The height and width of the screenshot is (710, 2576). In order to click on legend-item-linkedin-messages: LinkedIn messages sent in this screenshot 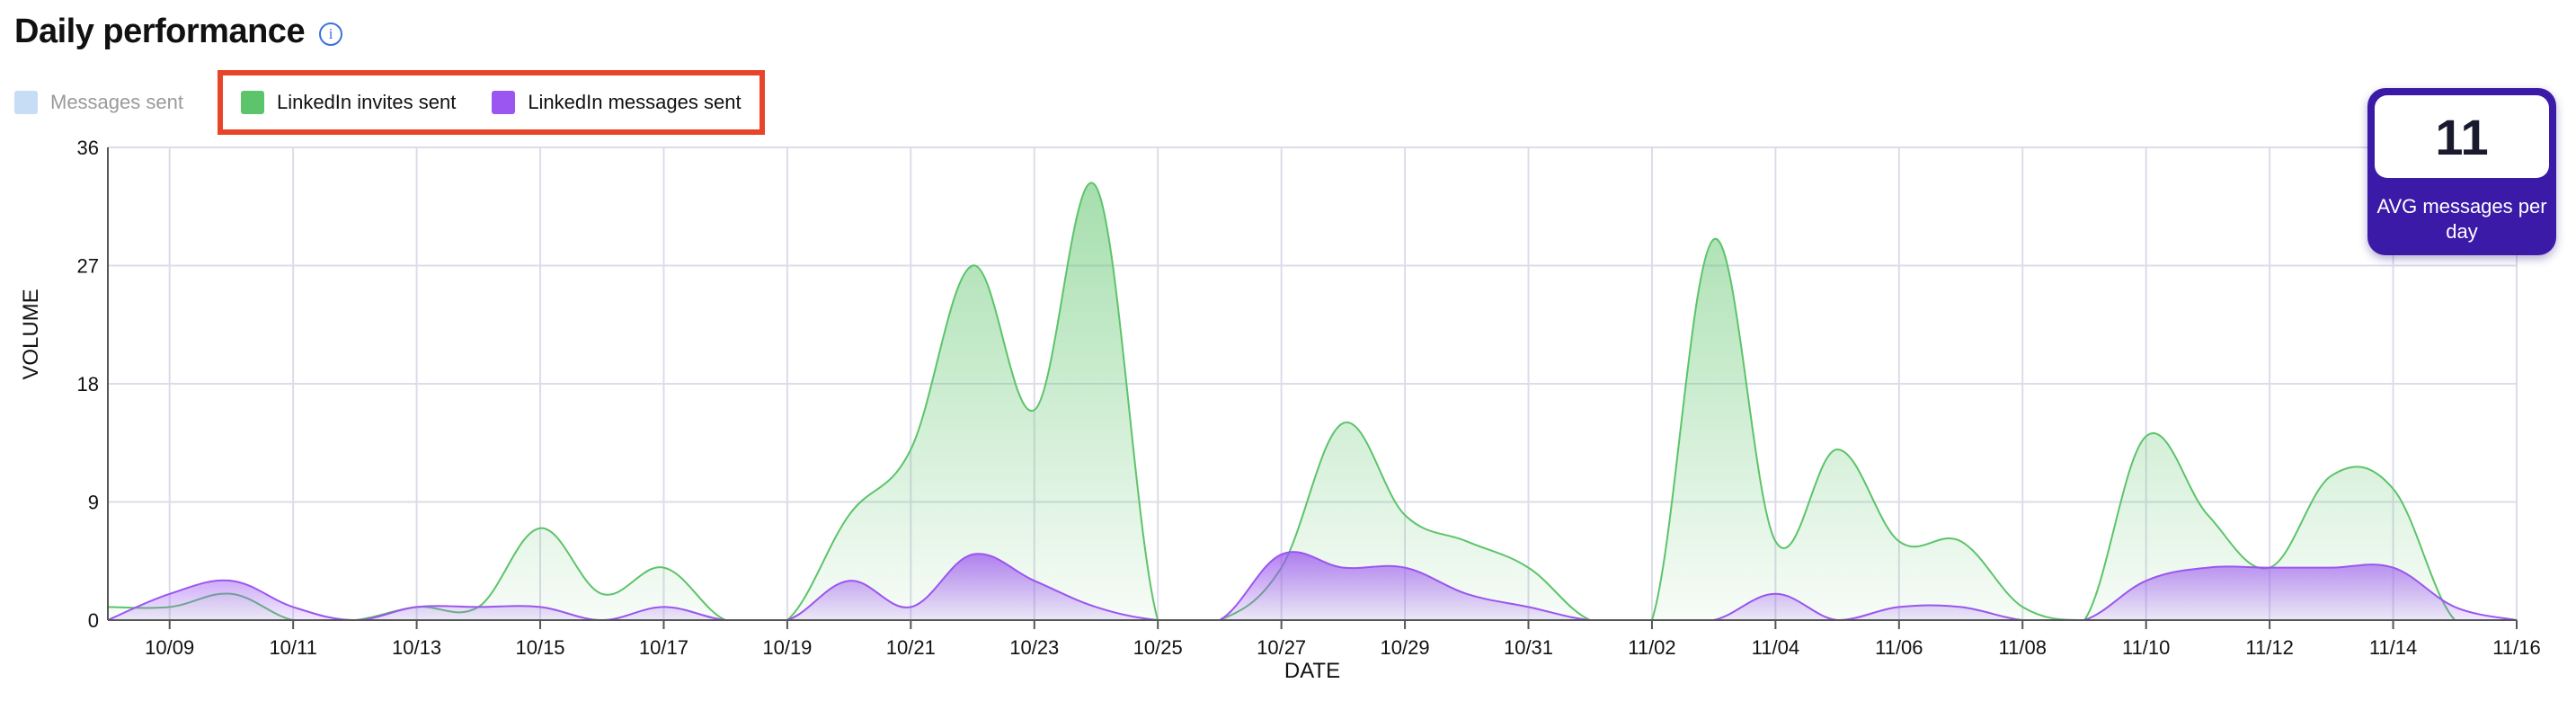, I will do `click(617, 102)`.